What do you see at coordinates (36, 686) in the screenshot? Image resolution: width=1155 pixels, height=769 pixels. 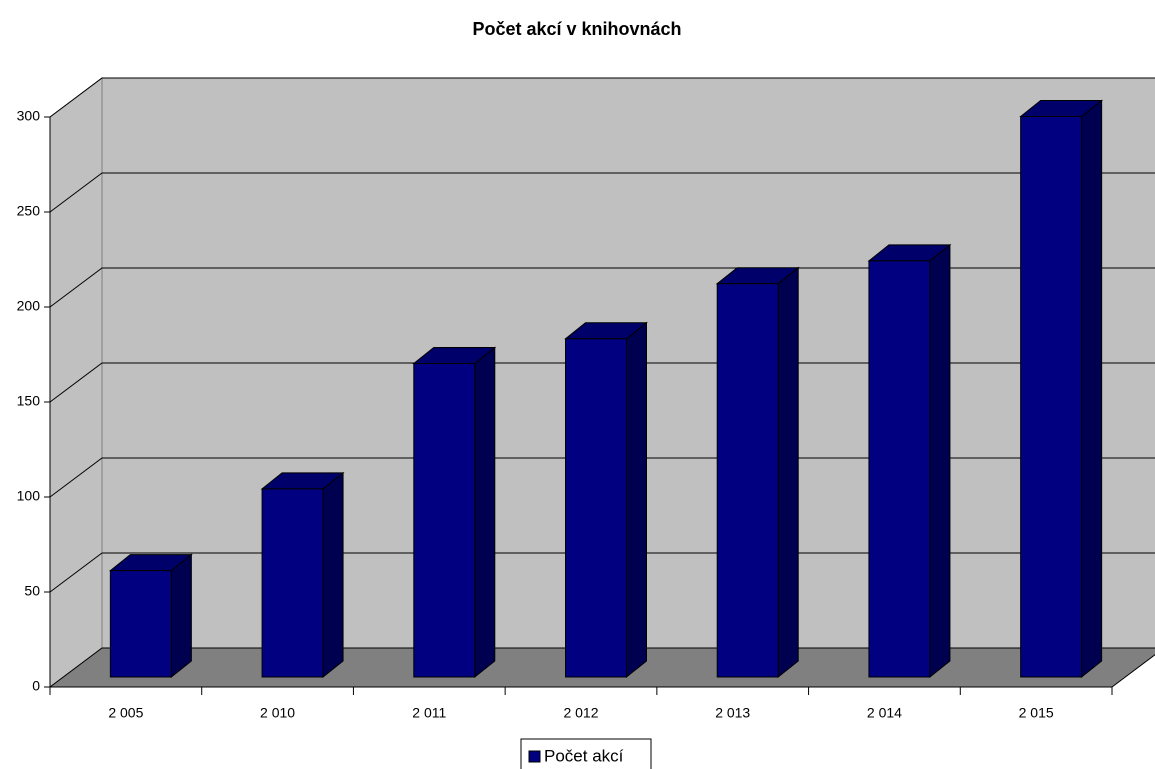 I see `y-tick-label: 0` at bounding box center [36, 686].